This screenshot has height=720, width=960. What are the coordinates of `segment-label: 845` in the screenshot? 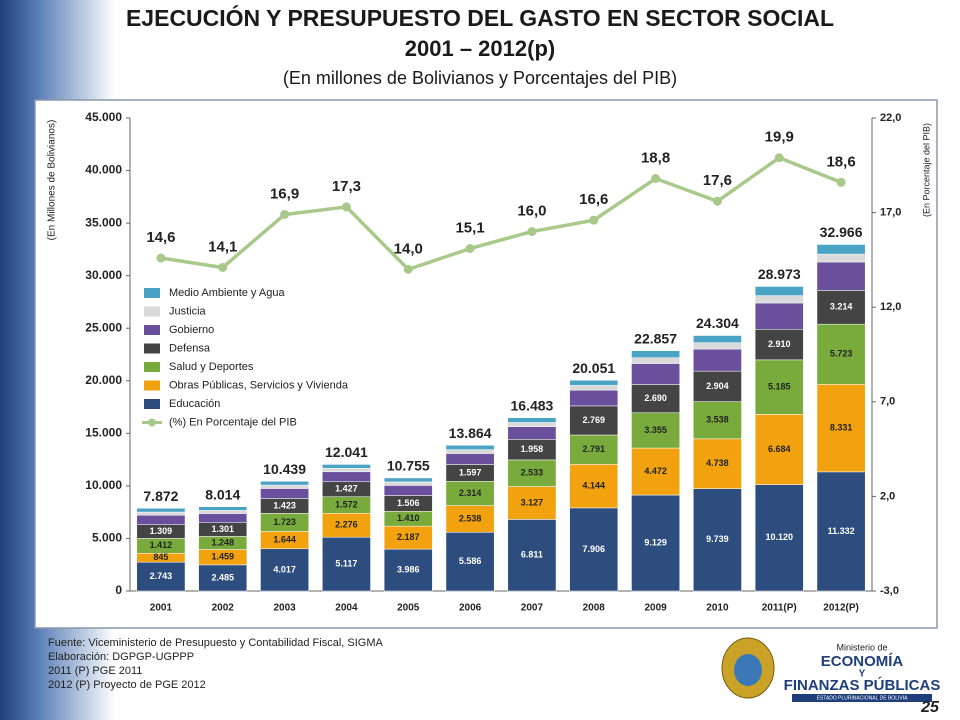 It's located at (160, 557).